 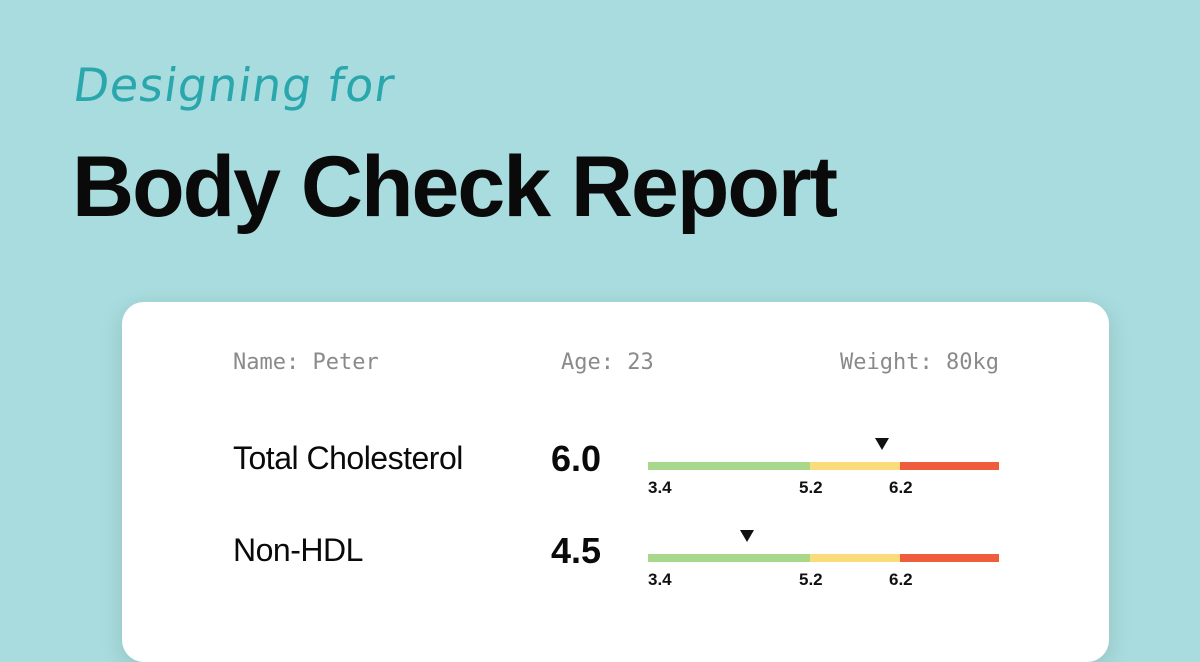 I want to click on metric-label: Non-HDL, so click(x=298, y=550).